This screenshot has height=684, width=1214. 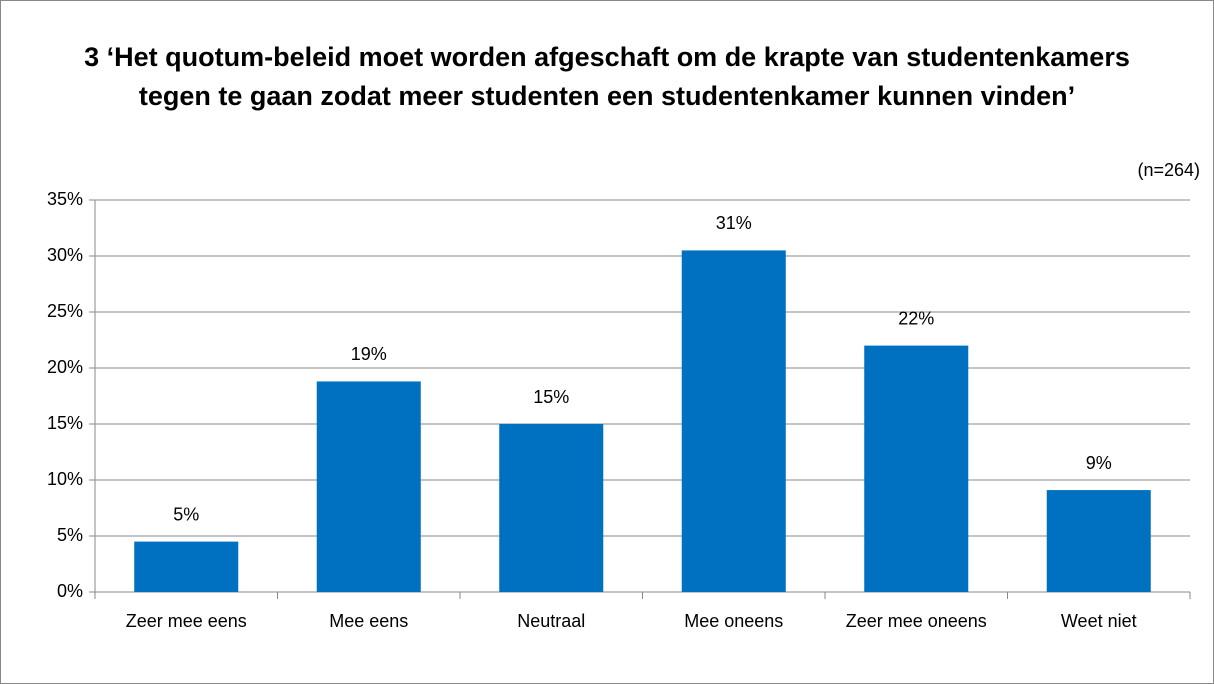 I want to click on sample-size-note: (n=264), so click(x=1168, y=170).